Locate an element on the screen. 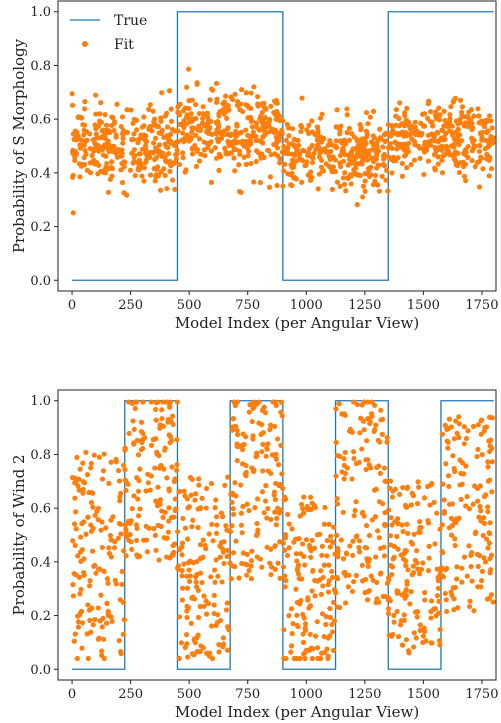 This screenshot has height=723, width=501. legend-fit-label: Fit is located at coordinates (124, 45).